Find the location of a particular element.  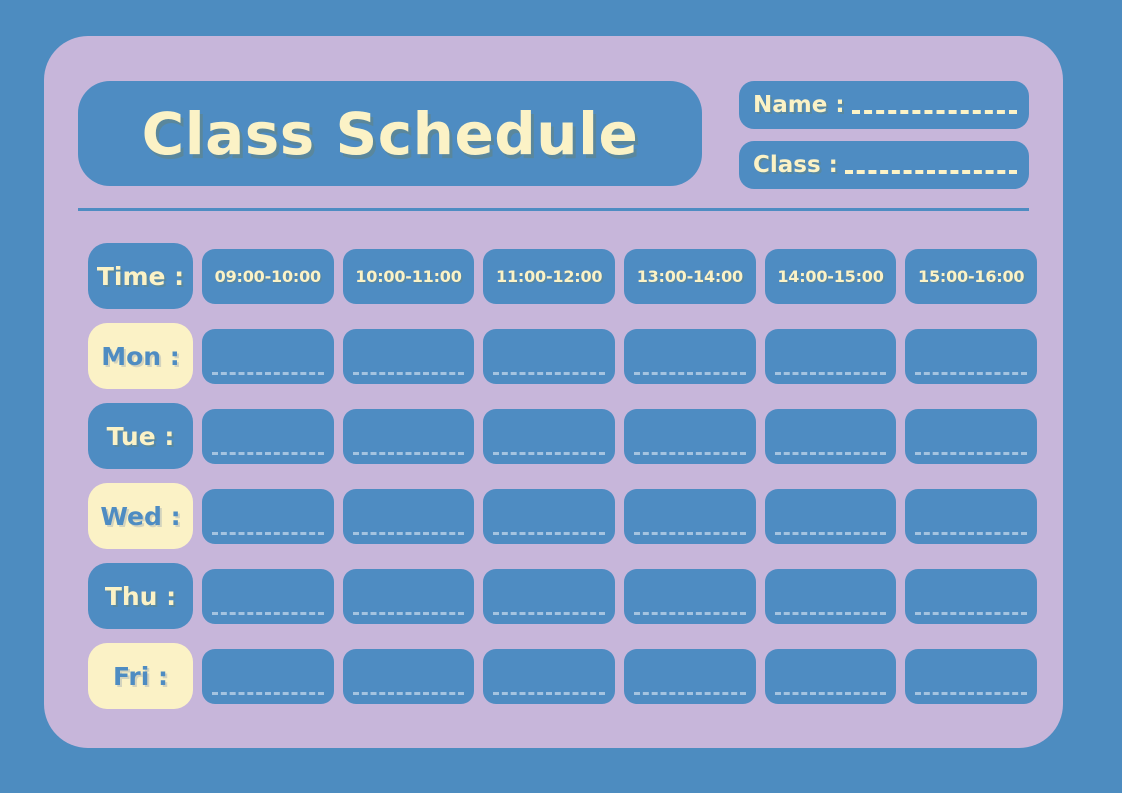

time-column-header: Time : is located at coordinates (140, 276).